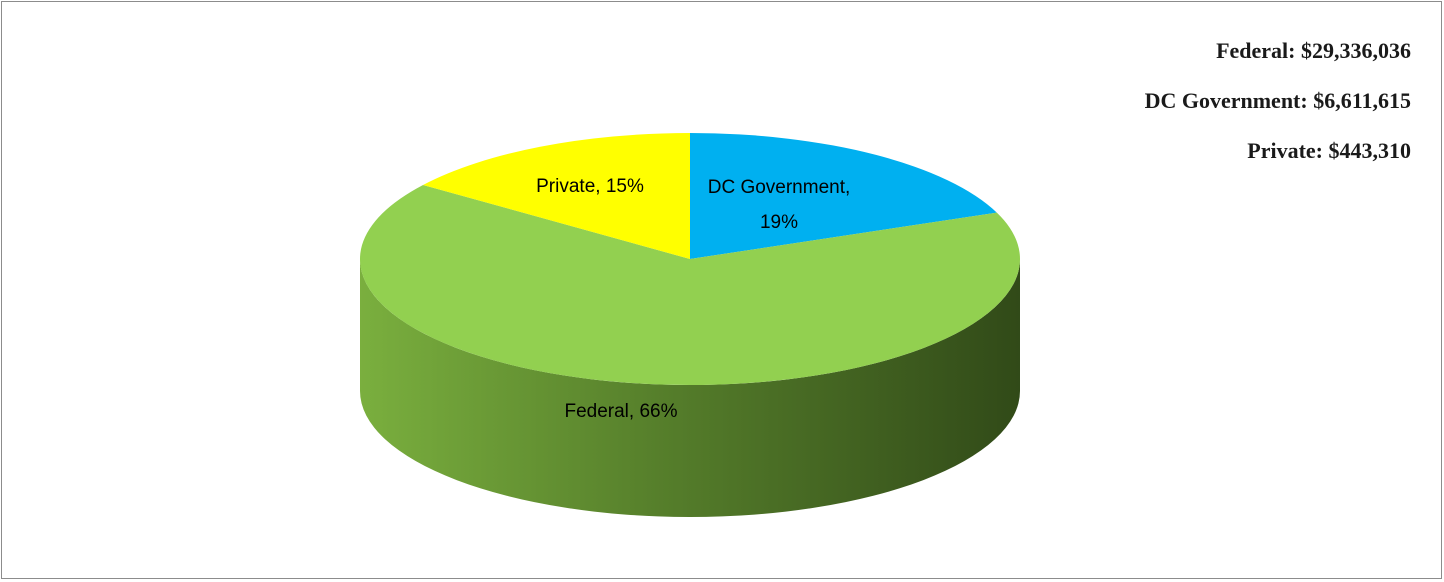  What do you see at coordinates (590, 186) in the screenshot?
I see `data-label-private: Private, 15%` at bounding box center [590, 186].